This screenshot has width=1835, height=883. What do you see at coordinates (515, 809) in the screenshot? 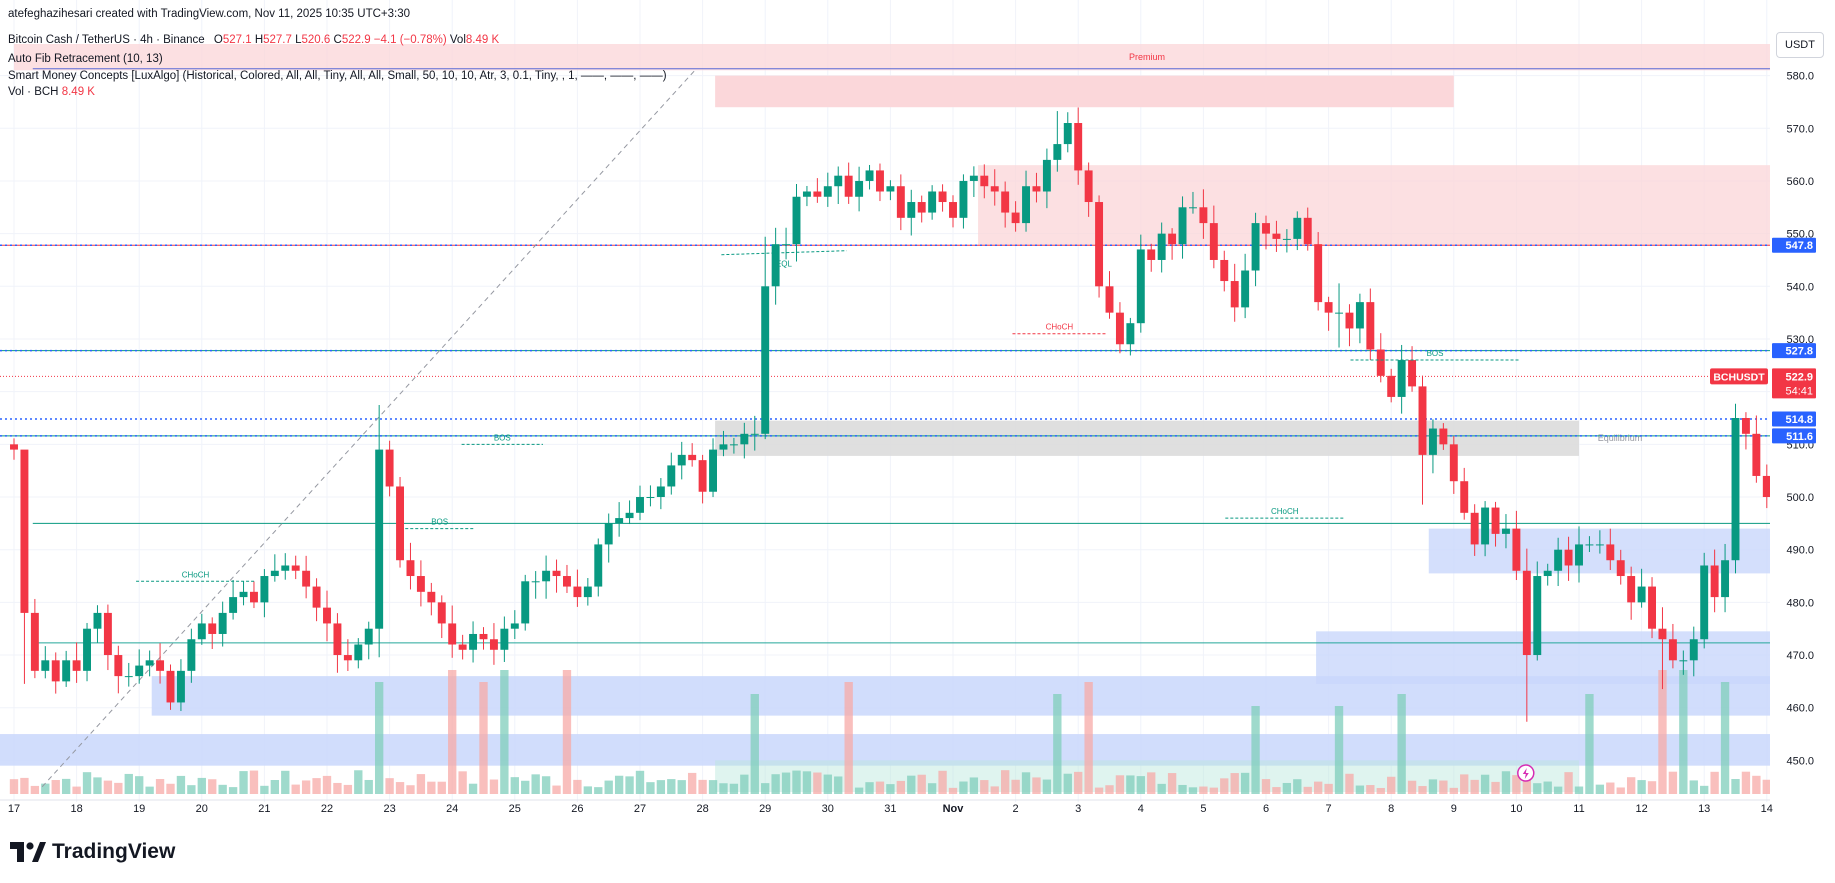
I see `x-tick-label: 25` at bounding box center [515, 809].